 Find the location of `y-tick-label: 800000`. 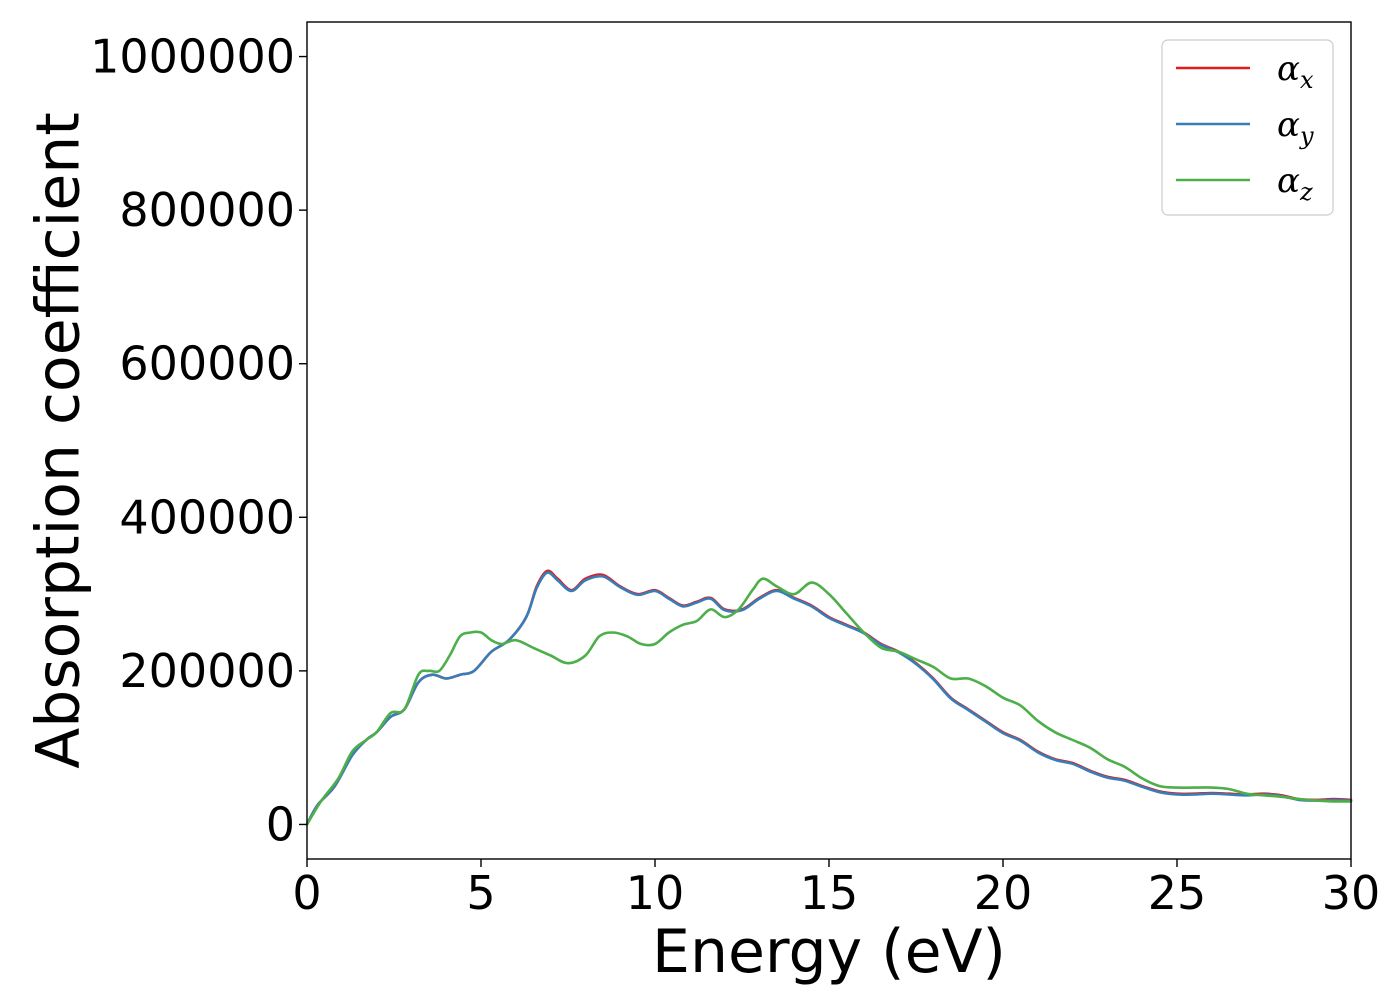

y-tick-label: 800000 is located at coordinates (207, 210).